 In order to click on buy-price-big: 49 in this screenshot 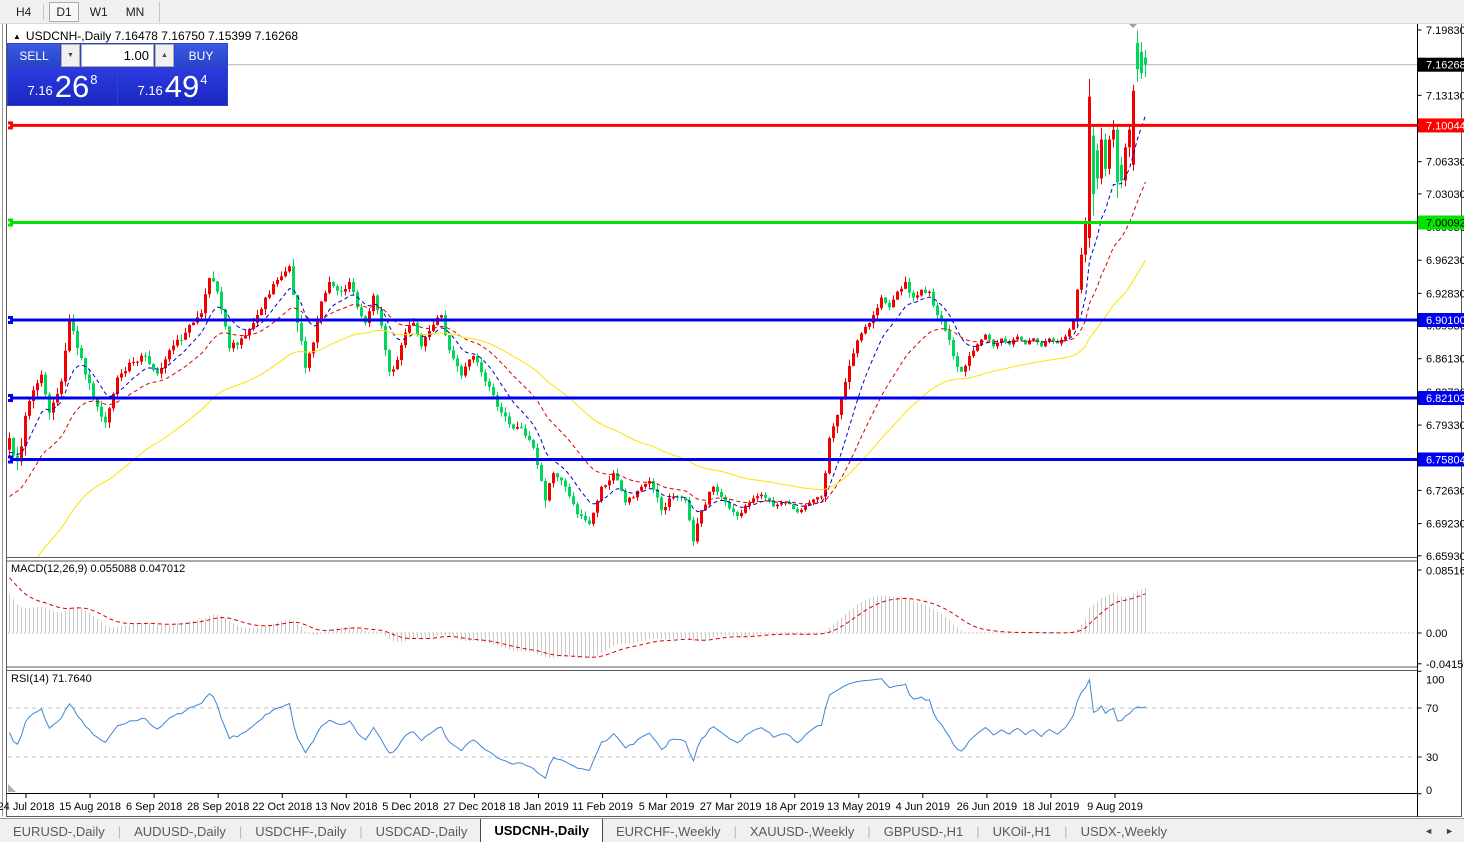, I will do `click(182, 86)`.